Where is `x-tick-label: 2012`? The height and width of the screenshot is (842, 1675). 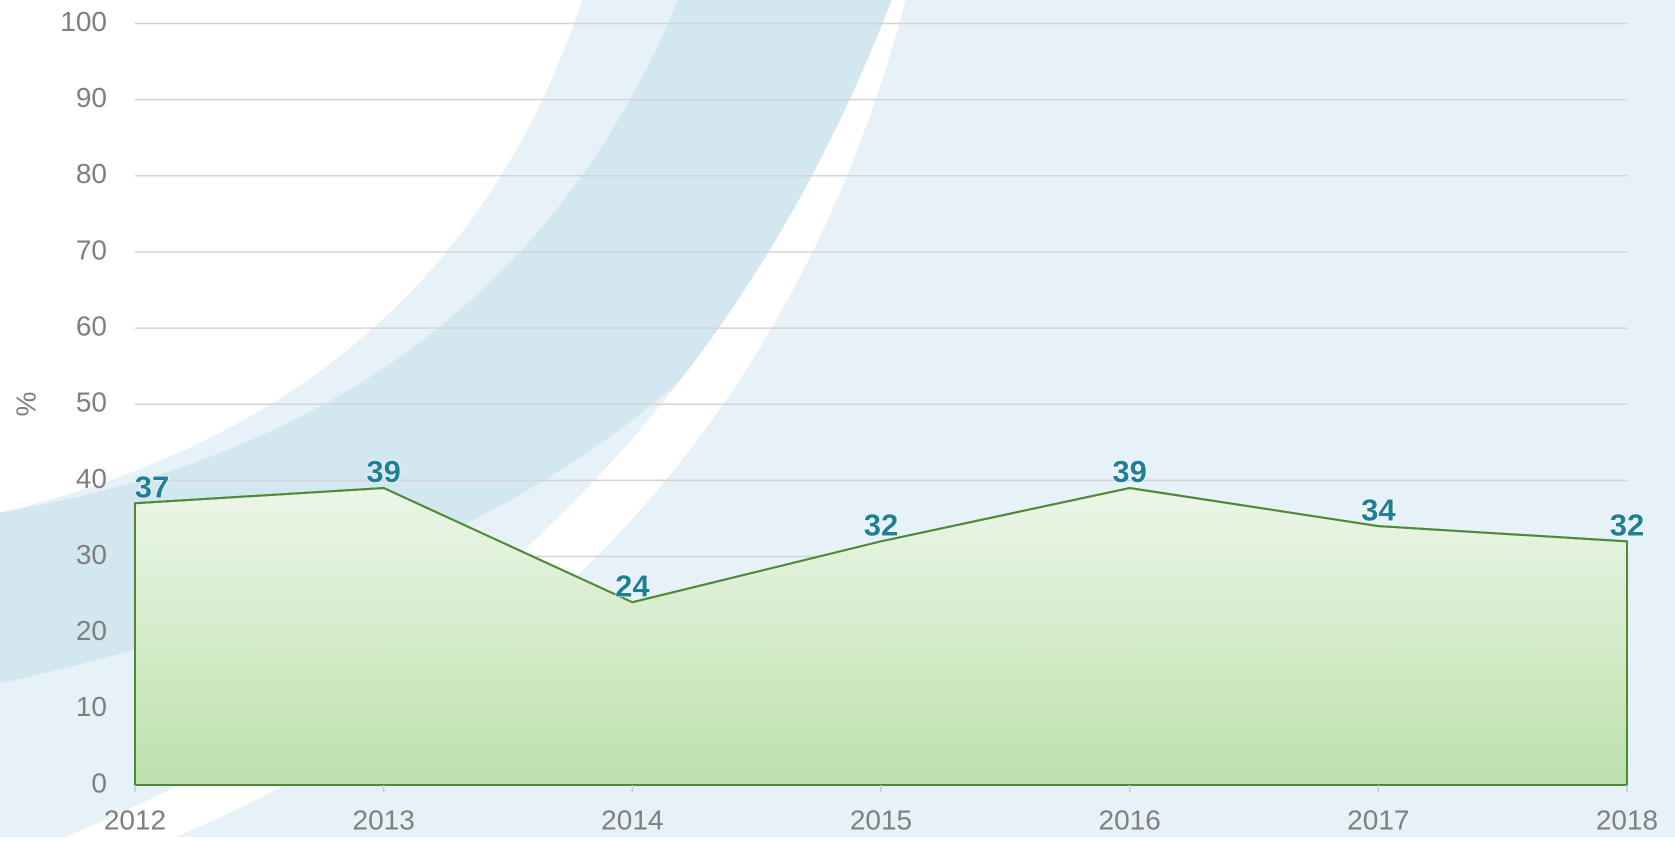 x-tick-label: 2012 is located at coordinates (135, 819).